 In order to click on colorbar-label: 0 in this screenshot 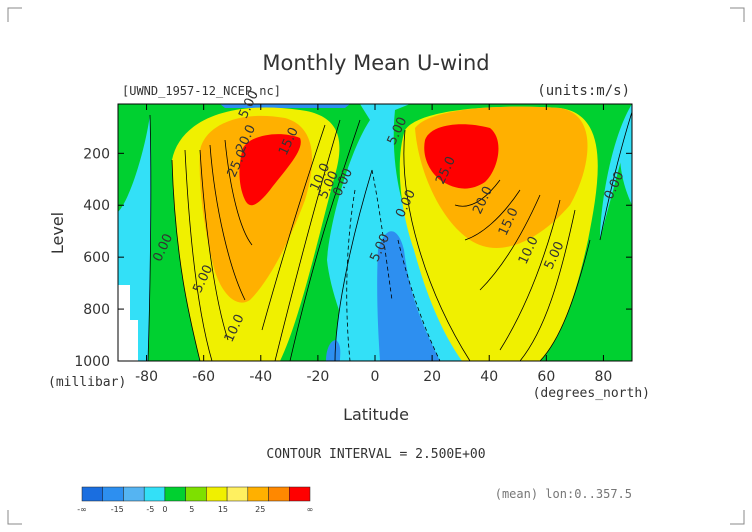, I will do `click(164, 509)`.